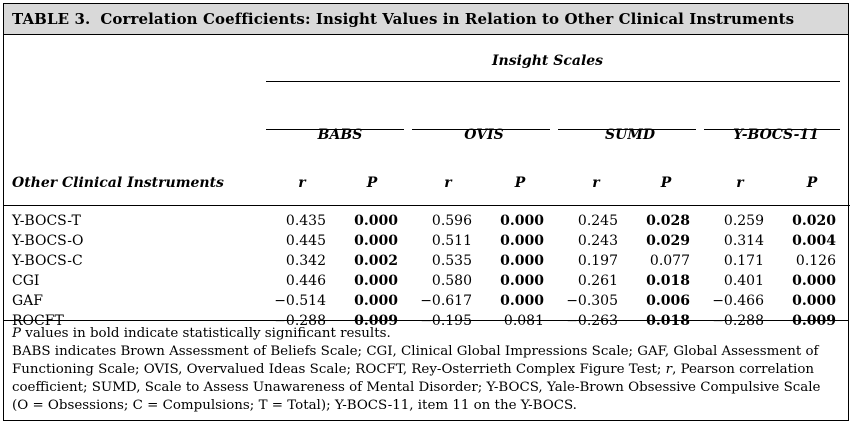 This screenshot has height=426, width=854. What do you see at coordinates (548, 61) in the screenshot?
I see `spanner-label: Insight Scales` at bounding box center [548, 61].